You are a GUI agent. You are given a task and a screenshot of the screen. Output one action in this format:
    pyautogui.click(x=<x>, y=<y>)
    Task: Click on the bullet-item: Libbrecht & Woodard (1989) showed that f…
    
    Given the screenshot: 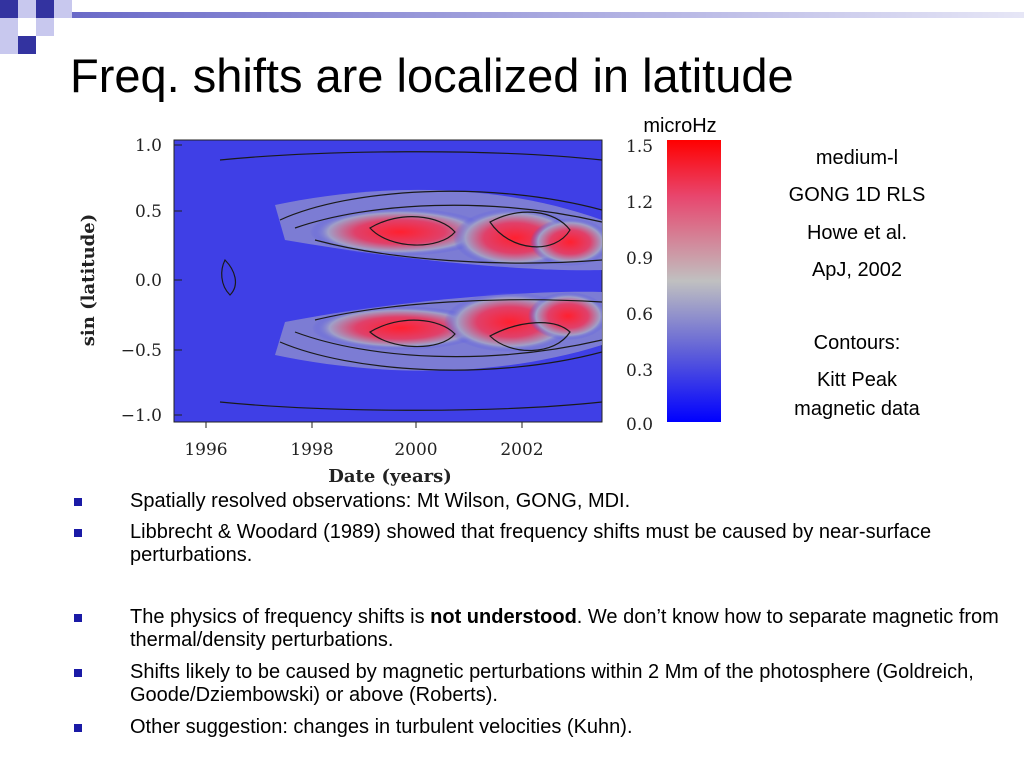 What is the action you would take?
    pyautogui.click(x=535, y=544)
    